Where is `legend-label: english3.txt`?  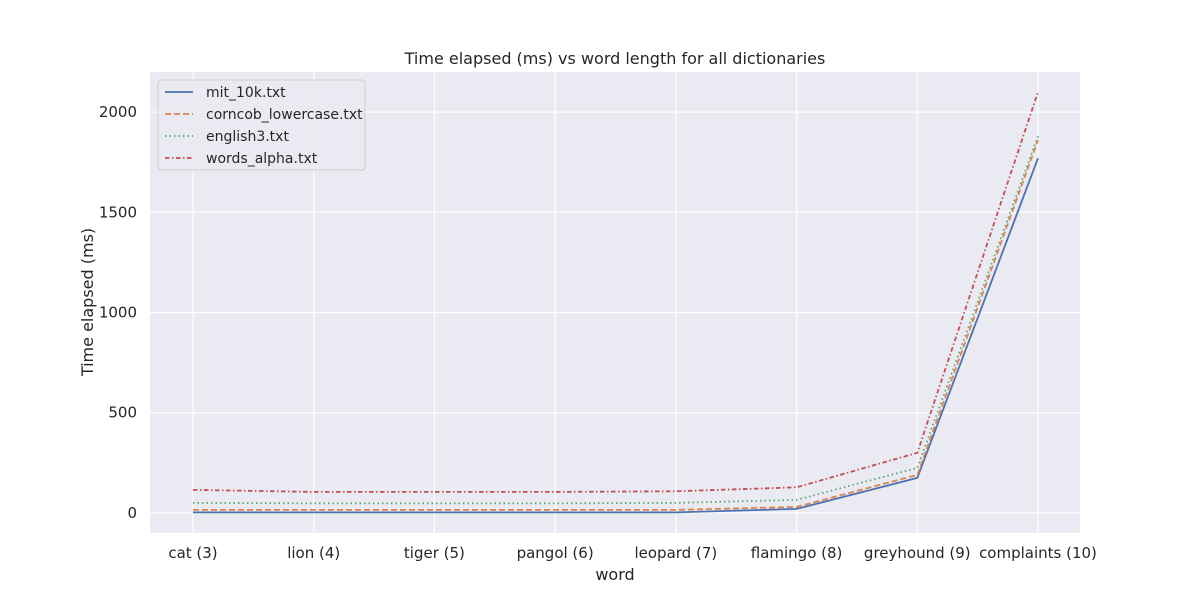
legend-label: english3.txt is located at coordinates (247, 137).